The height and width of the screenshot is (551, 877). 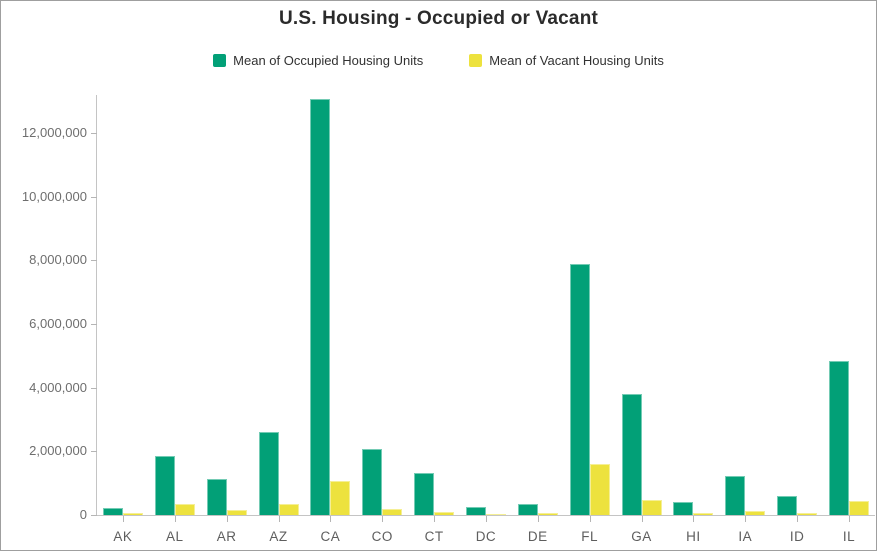 I want to click on category-de: DE, so click(x=538, y=319).